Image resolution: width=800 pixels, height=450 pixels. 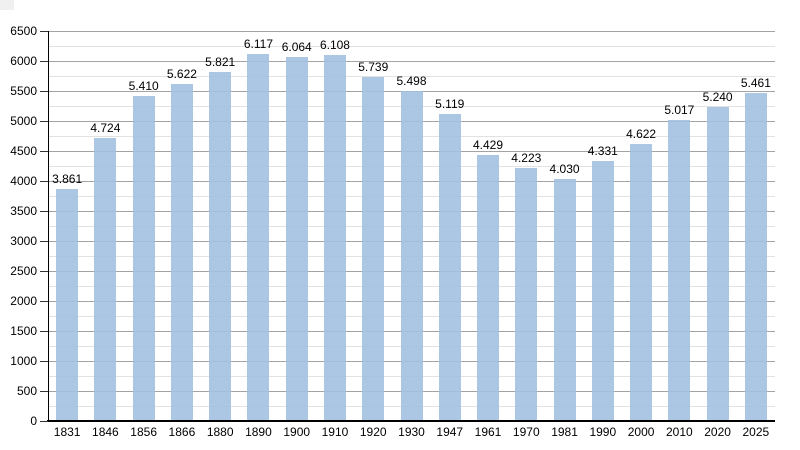 I want to click on bar-value-label: 5.622, so click(x=181, y=73).